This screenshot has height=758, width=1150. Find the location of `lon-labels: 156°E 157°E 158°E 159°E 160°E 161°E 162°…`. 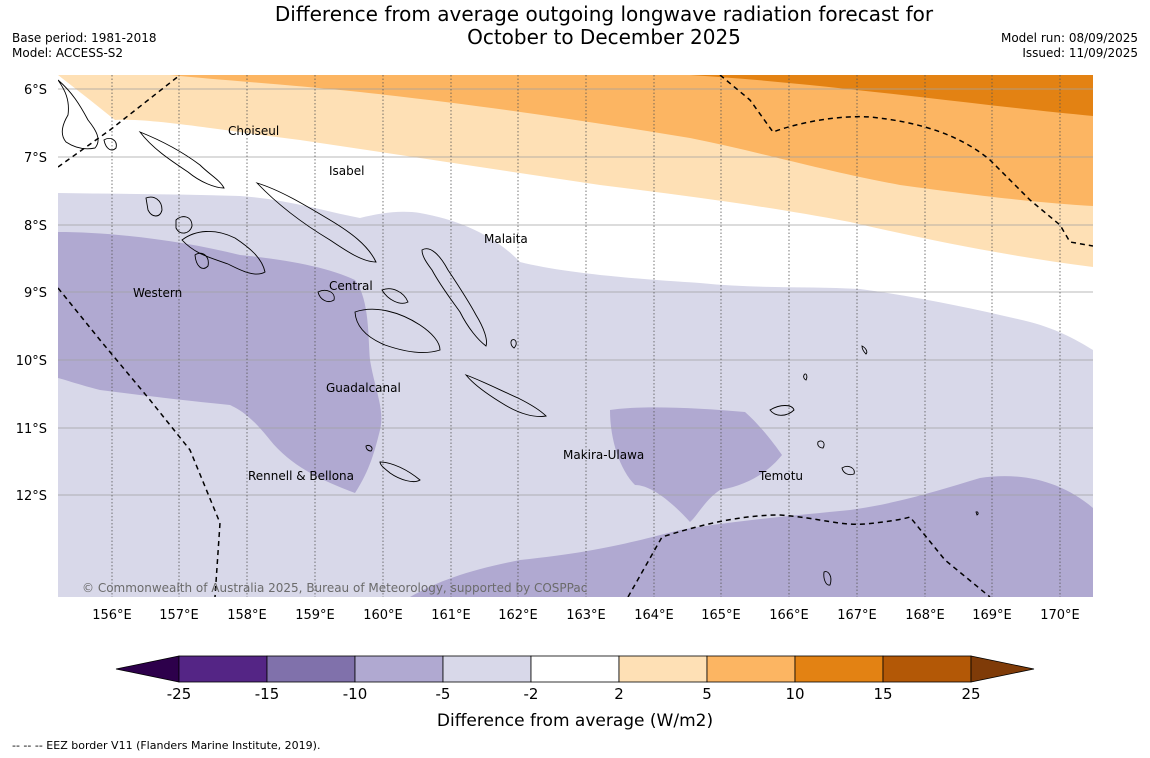

lon-labels: 156°E 157°E 158°E 159°E 160°E 161°E 162°… is located at coordinates (586, 615).